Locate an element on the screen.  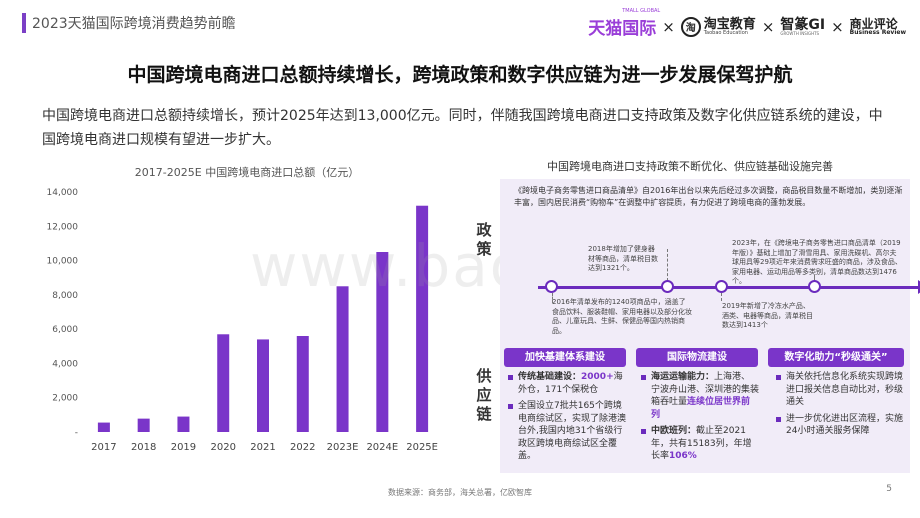
x-tick-label: 2023E is located at coordinates (343, 447).